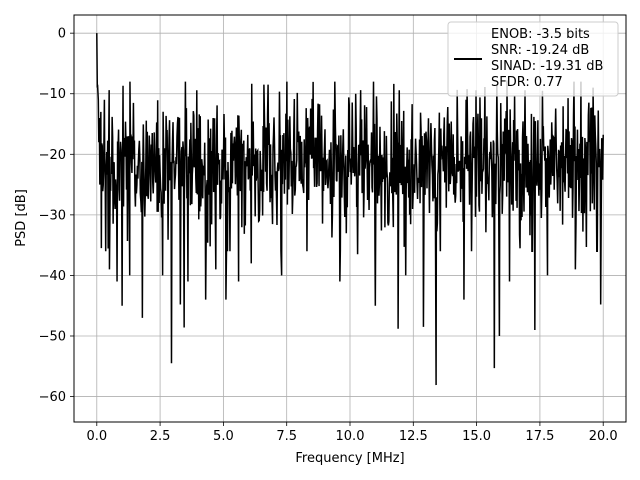 This screenshot has height=480, width=640. Describe the element at coordinates (547, 66) in the screenshot. I see `legend-entry-sinad: SINAD: -19.31 dB` at that location.